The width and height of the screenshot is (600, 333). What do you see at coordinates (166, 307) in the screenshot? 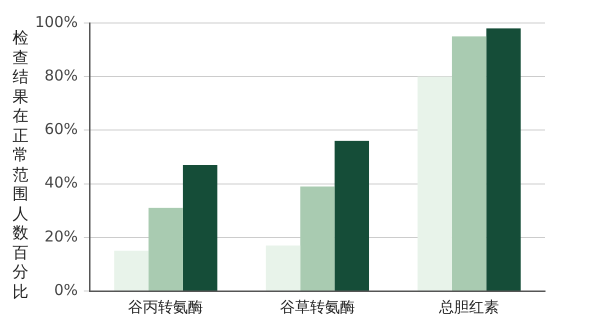
I see `x-tick-label: 谷丙转氨酶` at bounding box center [166, 307].